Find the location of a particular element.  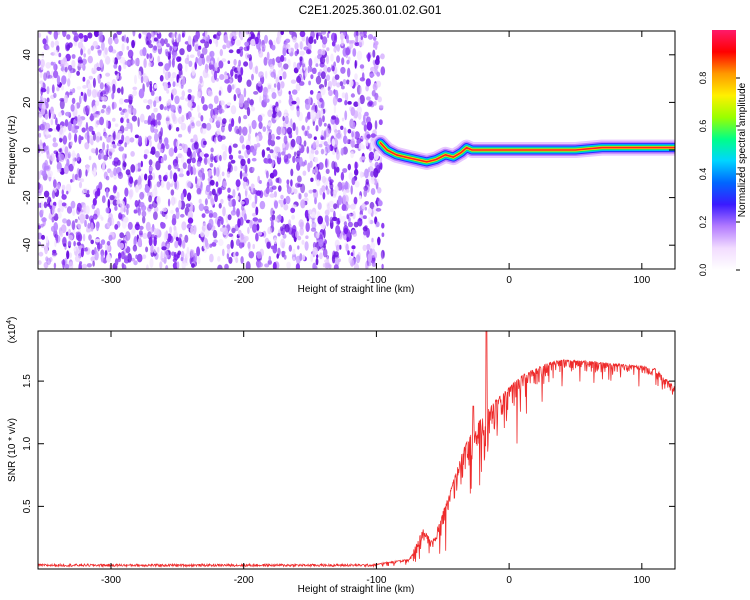

ridge-band is located at coordinates (527, 152).